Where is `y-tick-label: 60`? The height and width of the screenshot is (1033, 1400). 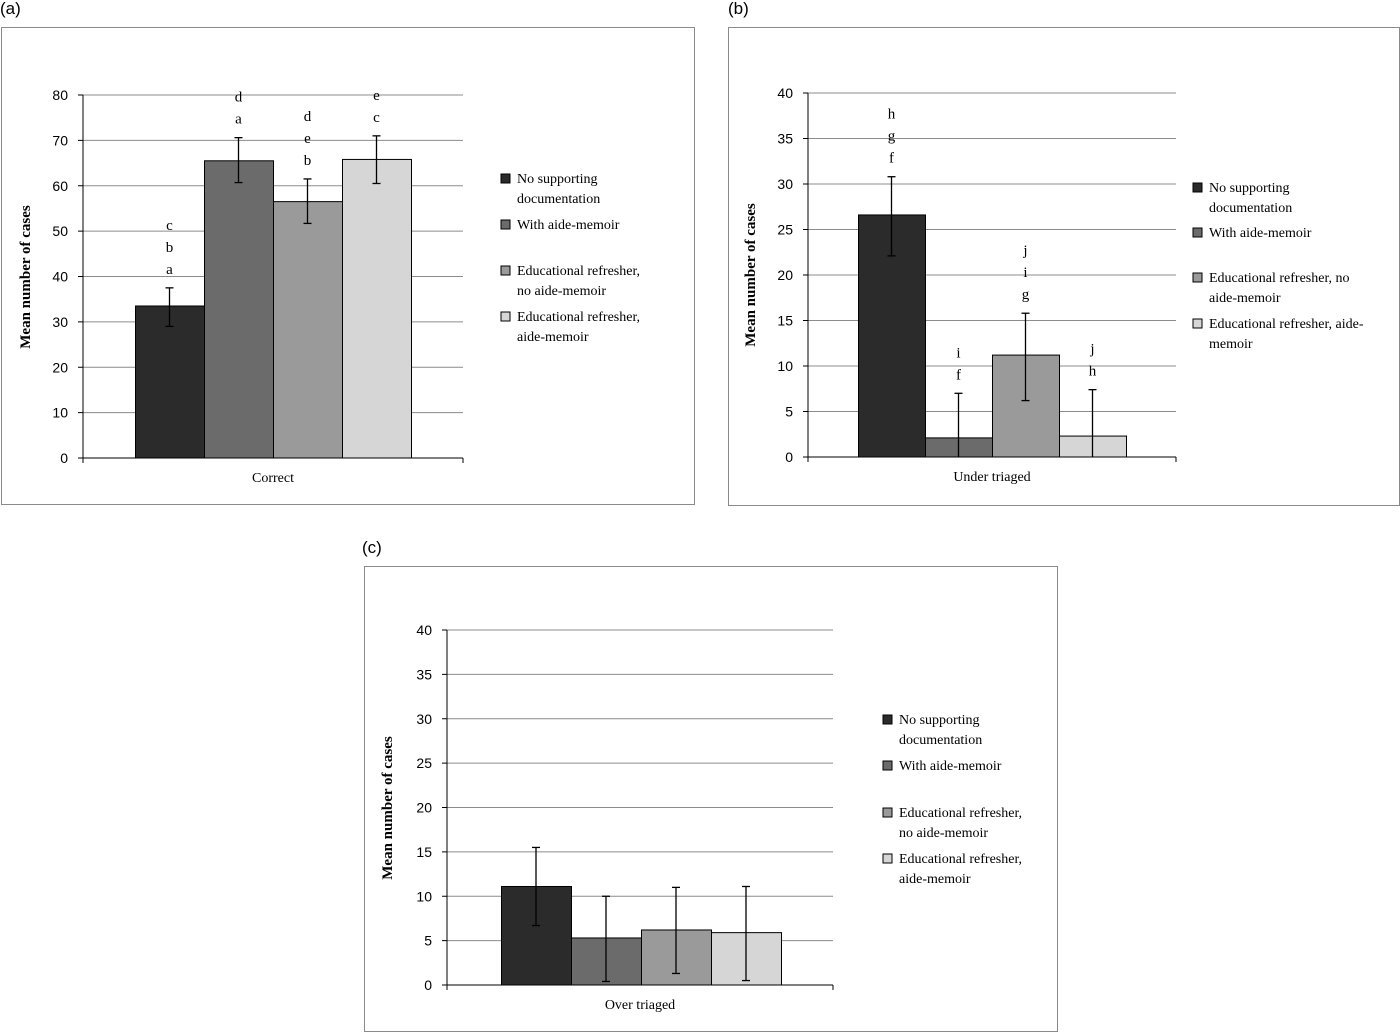 y-tick-label: 60 is located at coordinates (60, 186).